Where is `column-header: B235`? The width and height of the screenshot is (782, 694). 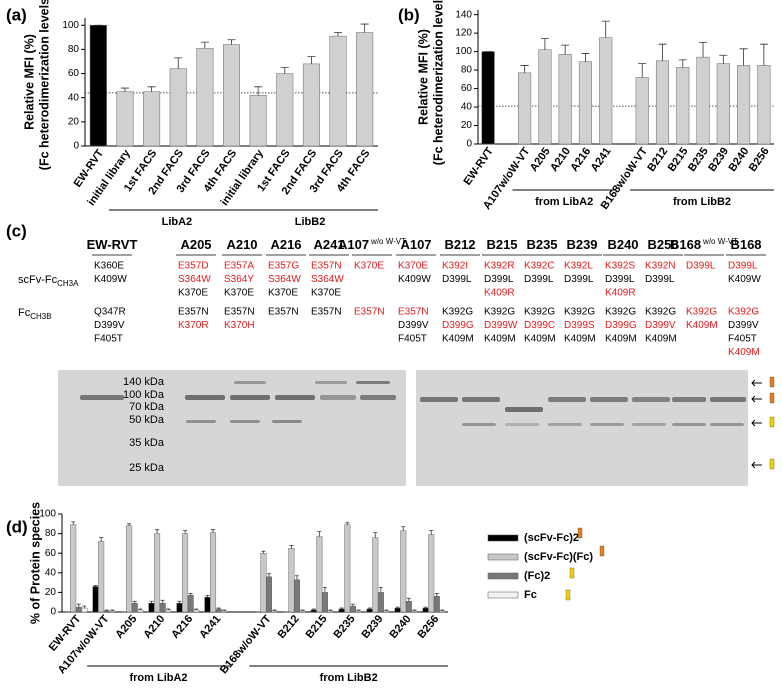 column-header: B235 is located at coordinates (541, 244).